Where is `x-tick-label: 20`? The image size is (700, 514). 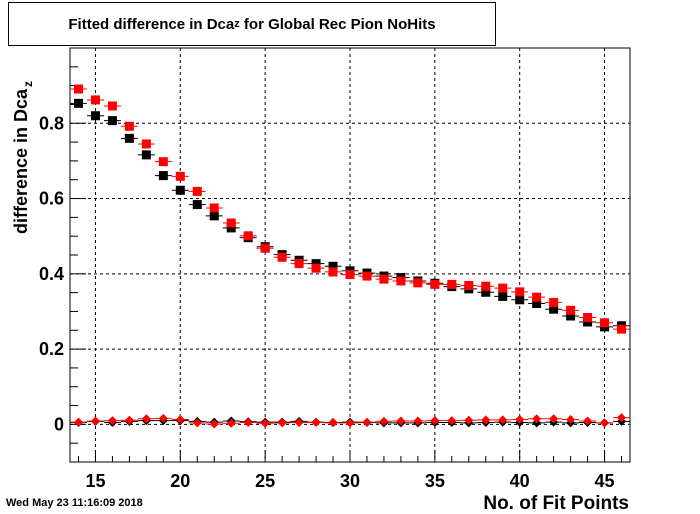 x-tick-label: 20 is located at coordinates (180, 481).